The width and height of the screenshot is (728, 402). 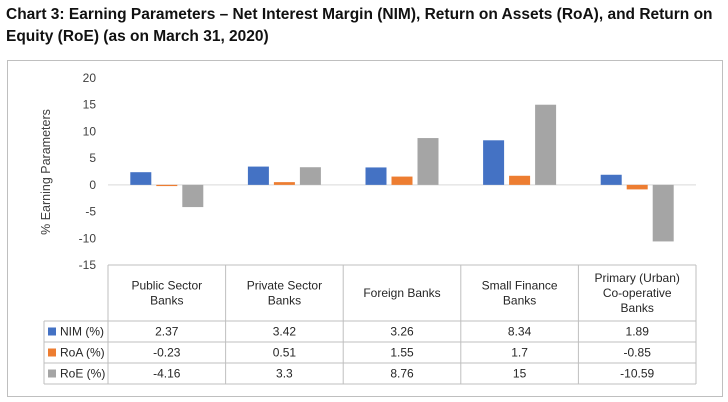 I want to click on data-value-label: 8.34, so click(x=520, y=332).